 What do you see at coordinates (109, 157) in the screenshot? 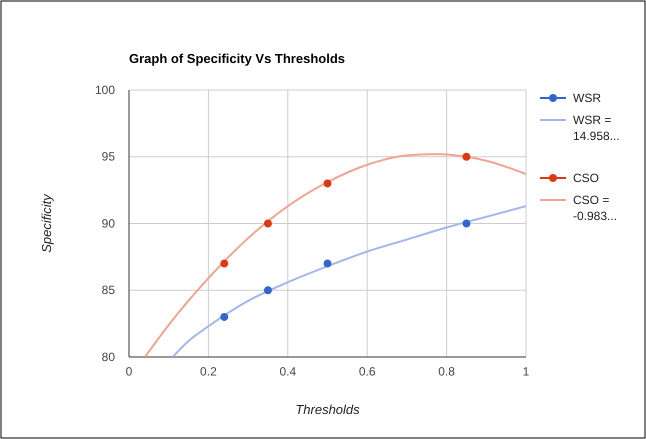
I see `y-tick-label: 95` at bounding box center [109, 157].